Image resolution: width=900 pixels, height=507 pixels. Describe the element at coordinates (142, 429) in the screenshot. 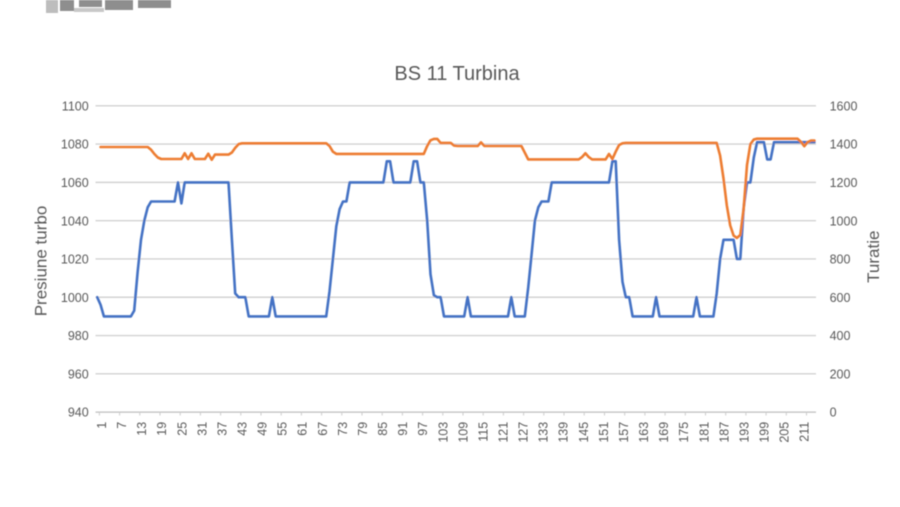

I see `svg-text: 13` at that location.